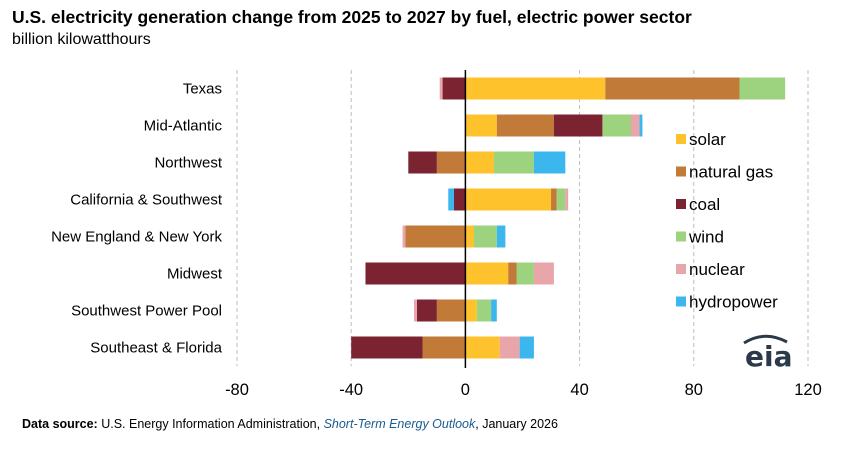 The height and width of the screenshot is (449, 859). I want to click on category-label: Midwest, so click(195, 274).